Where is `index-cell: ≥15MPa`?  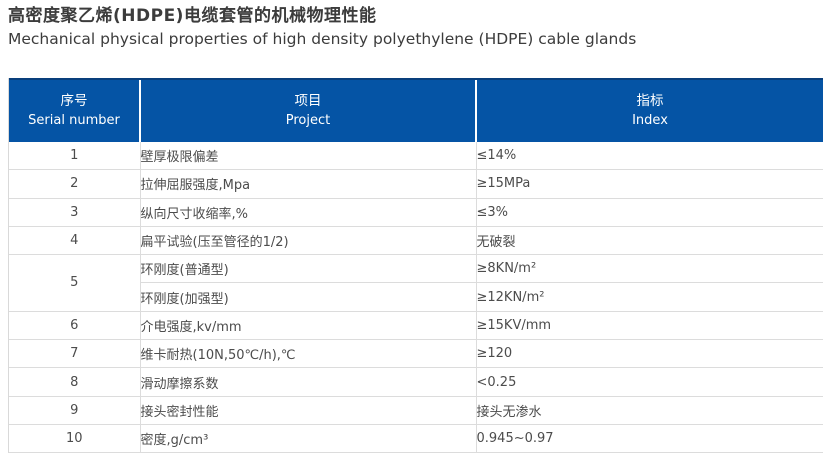
index-cell: ≥15MPa is located at coordinates (649, 184).